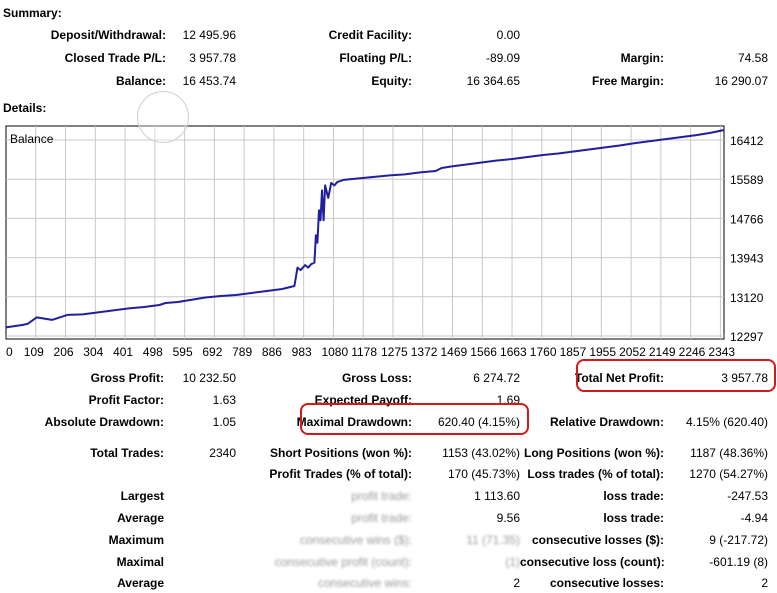 Image resolution: width=777 pixels, height=593 pixels. I want to click on maximum-wins-value: 11 (71.35), so click(493, 540).